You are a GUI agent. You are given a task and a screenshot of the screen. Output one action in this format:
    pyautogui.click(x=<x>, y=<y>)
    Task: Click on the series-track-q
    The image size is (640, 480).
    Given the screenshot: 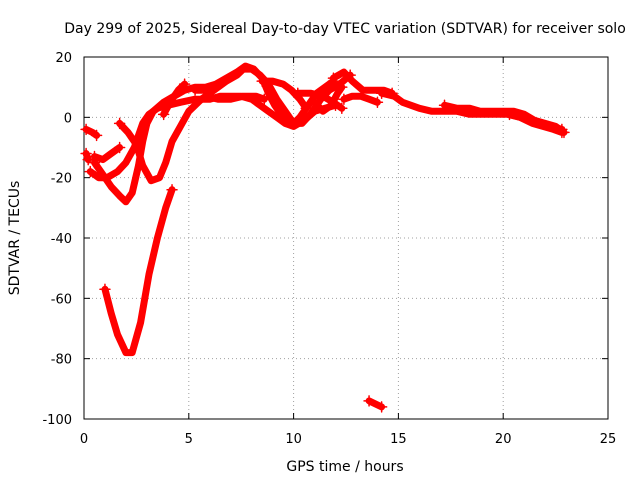 What is the action you would take?
    pyautogui.click(x=91, y=132)
    